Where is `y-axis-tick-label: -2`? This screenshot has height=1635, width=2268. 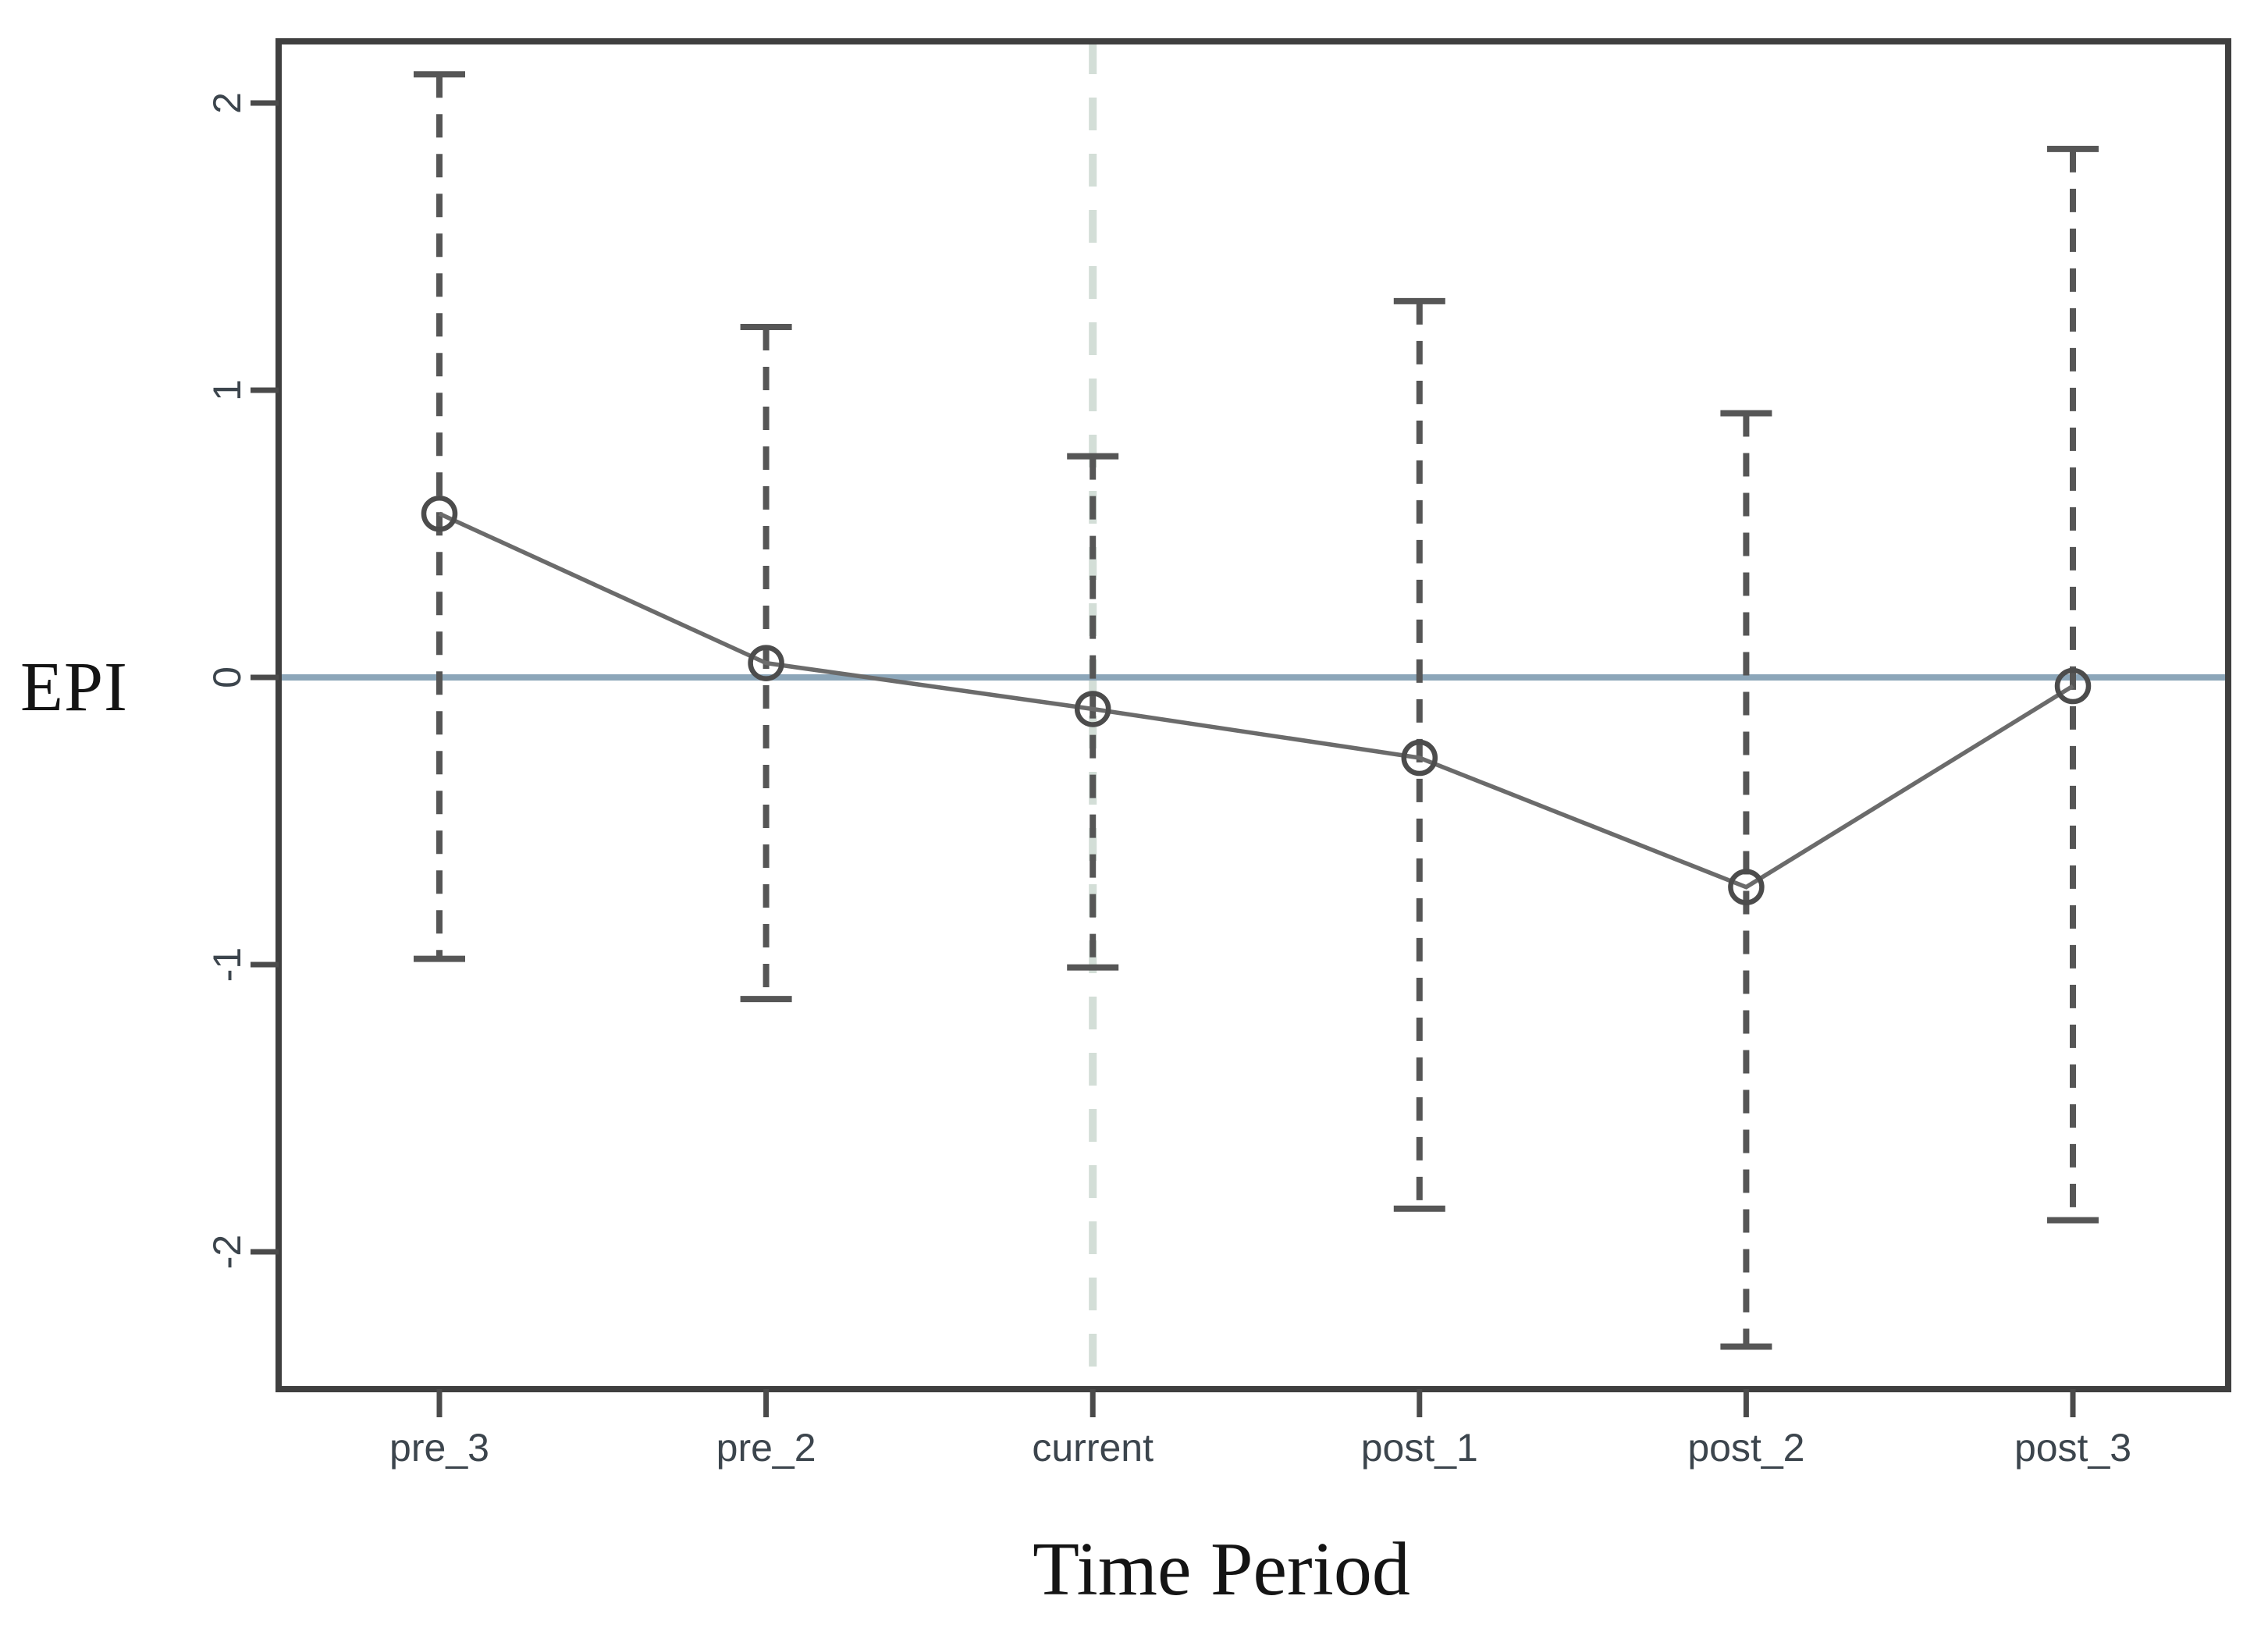 y-axis-tick-label: -2 is located at coordinates (227, 1252).